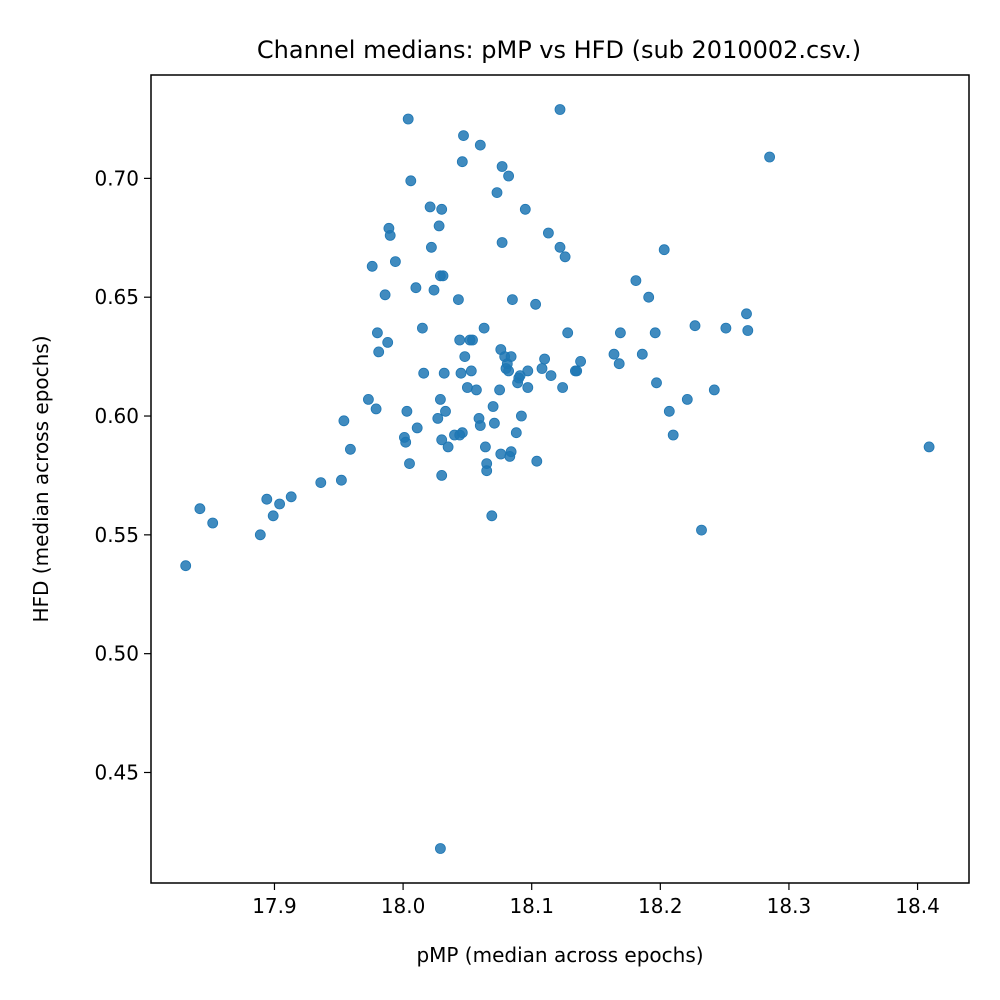 The image size is (1000, 1000). Describe the element at coordinates (116, 654) in the screenshot. I see `y-tick-label: 0.50` at that location.